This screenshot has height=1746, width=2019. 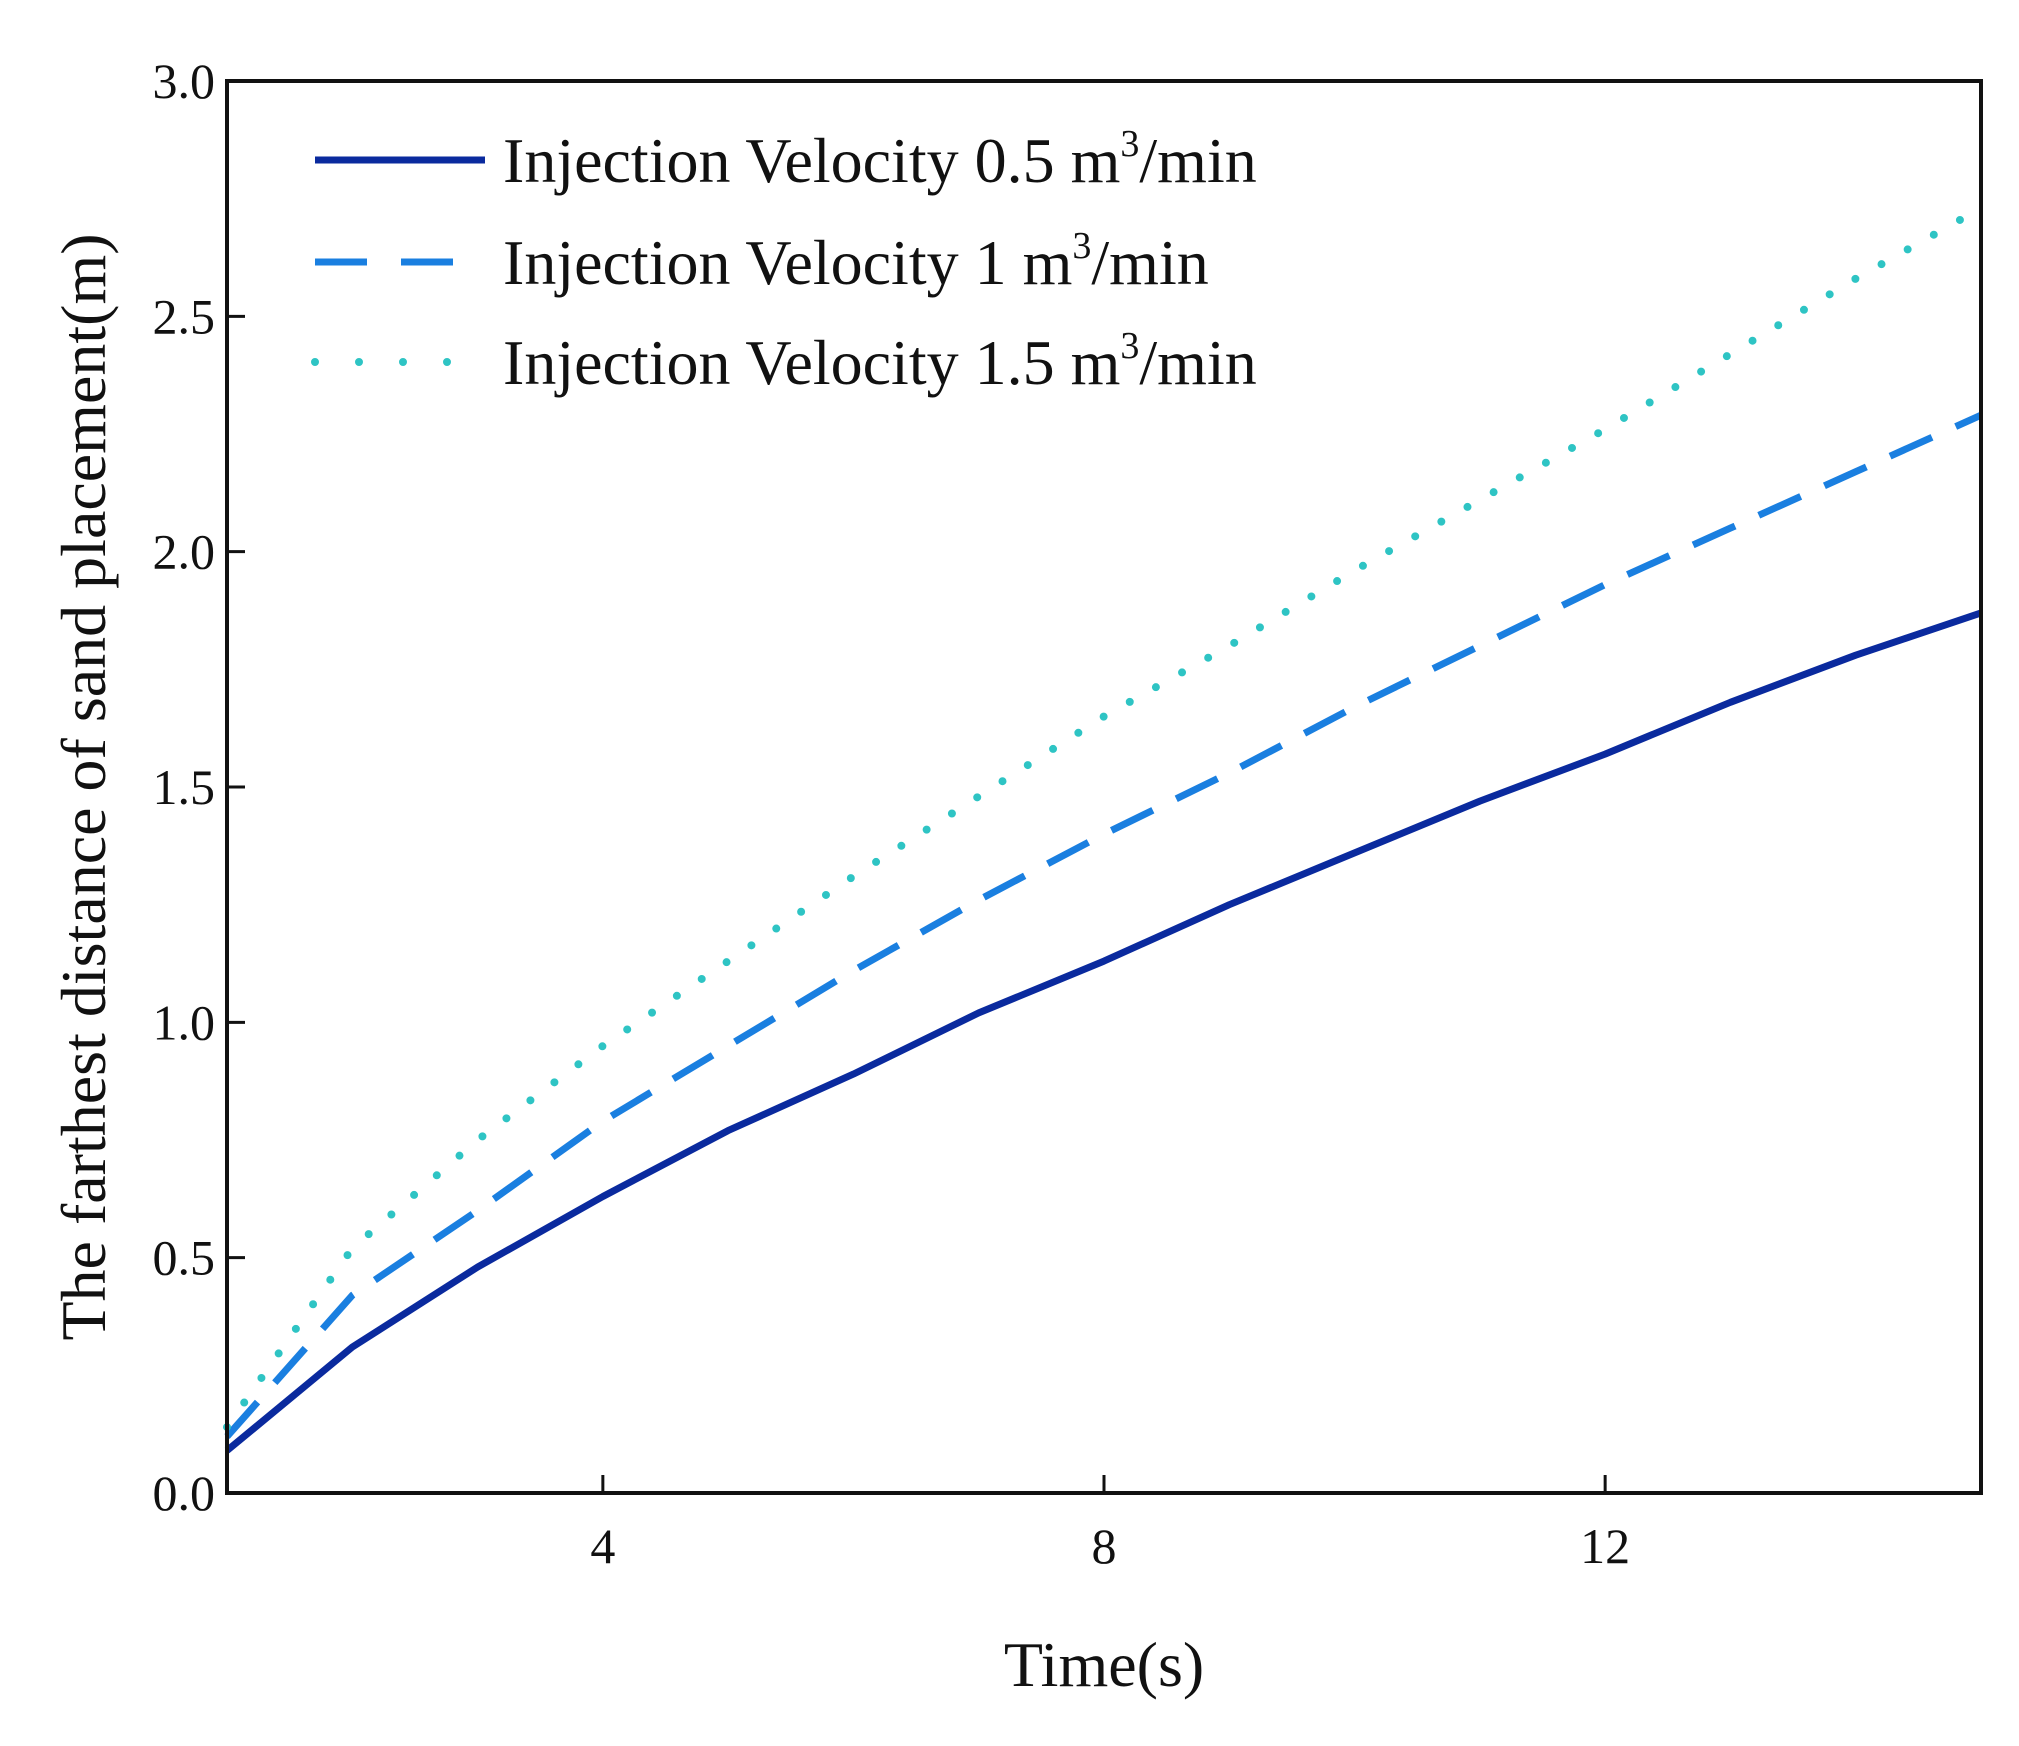 I want to click on legend-label-1: Injection Velocity 0.5 m3/min, so click(x=880, y=159).